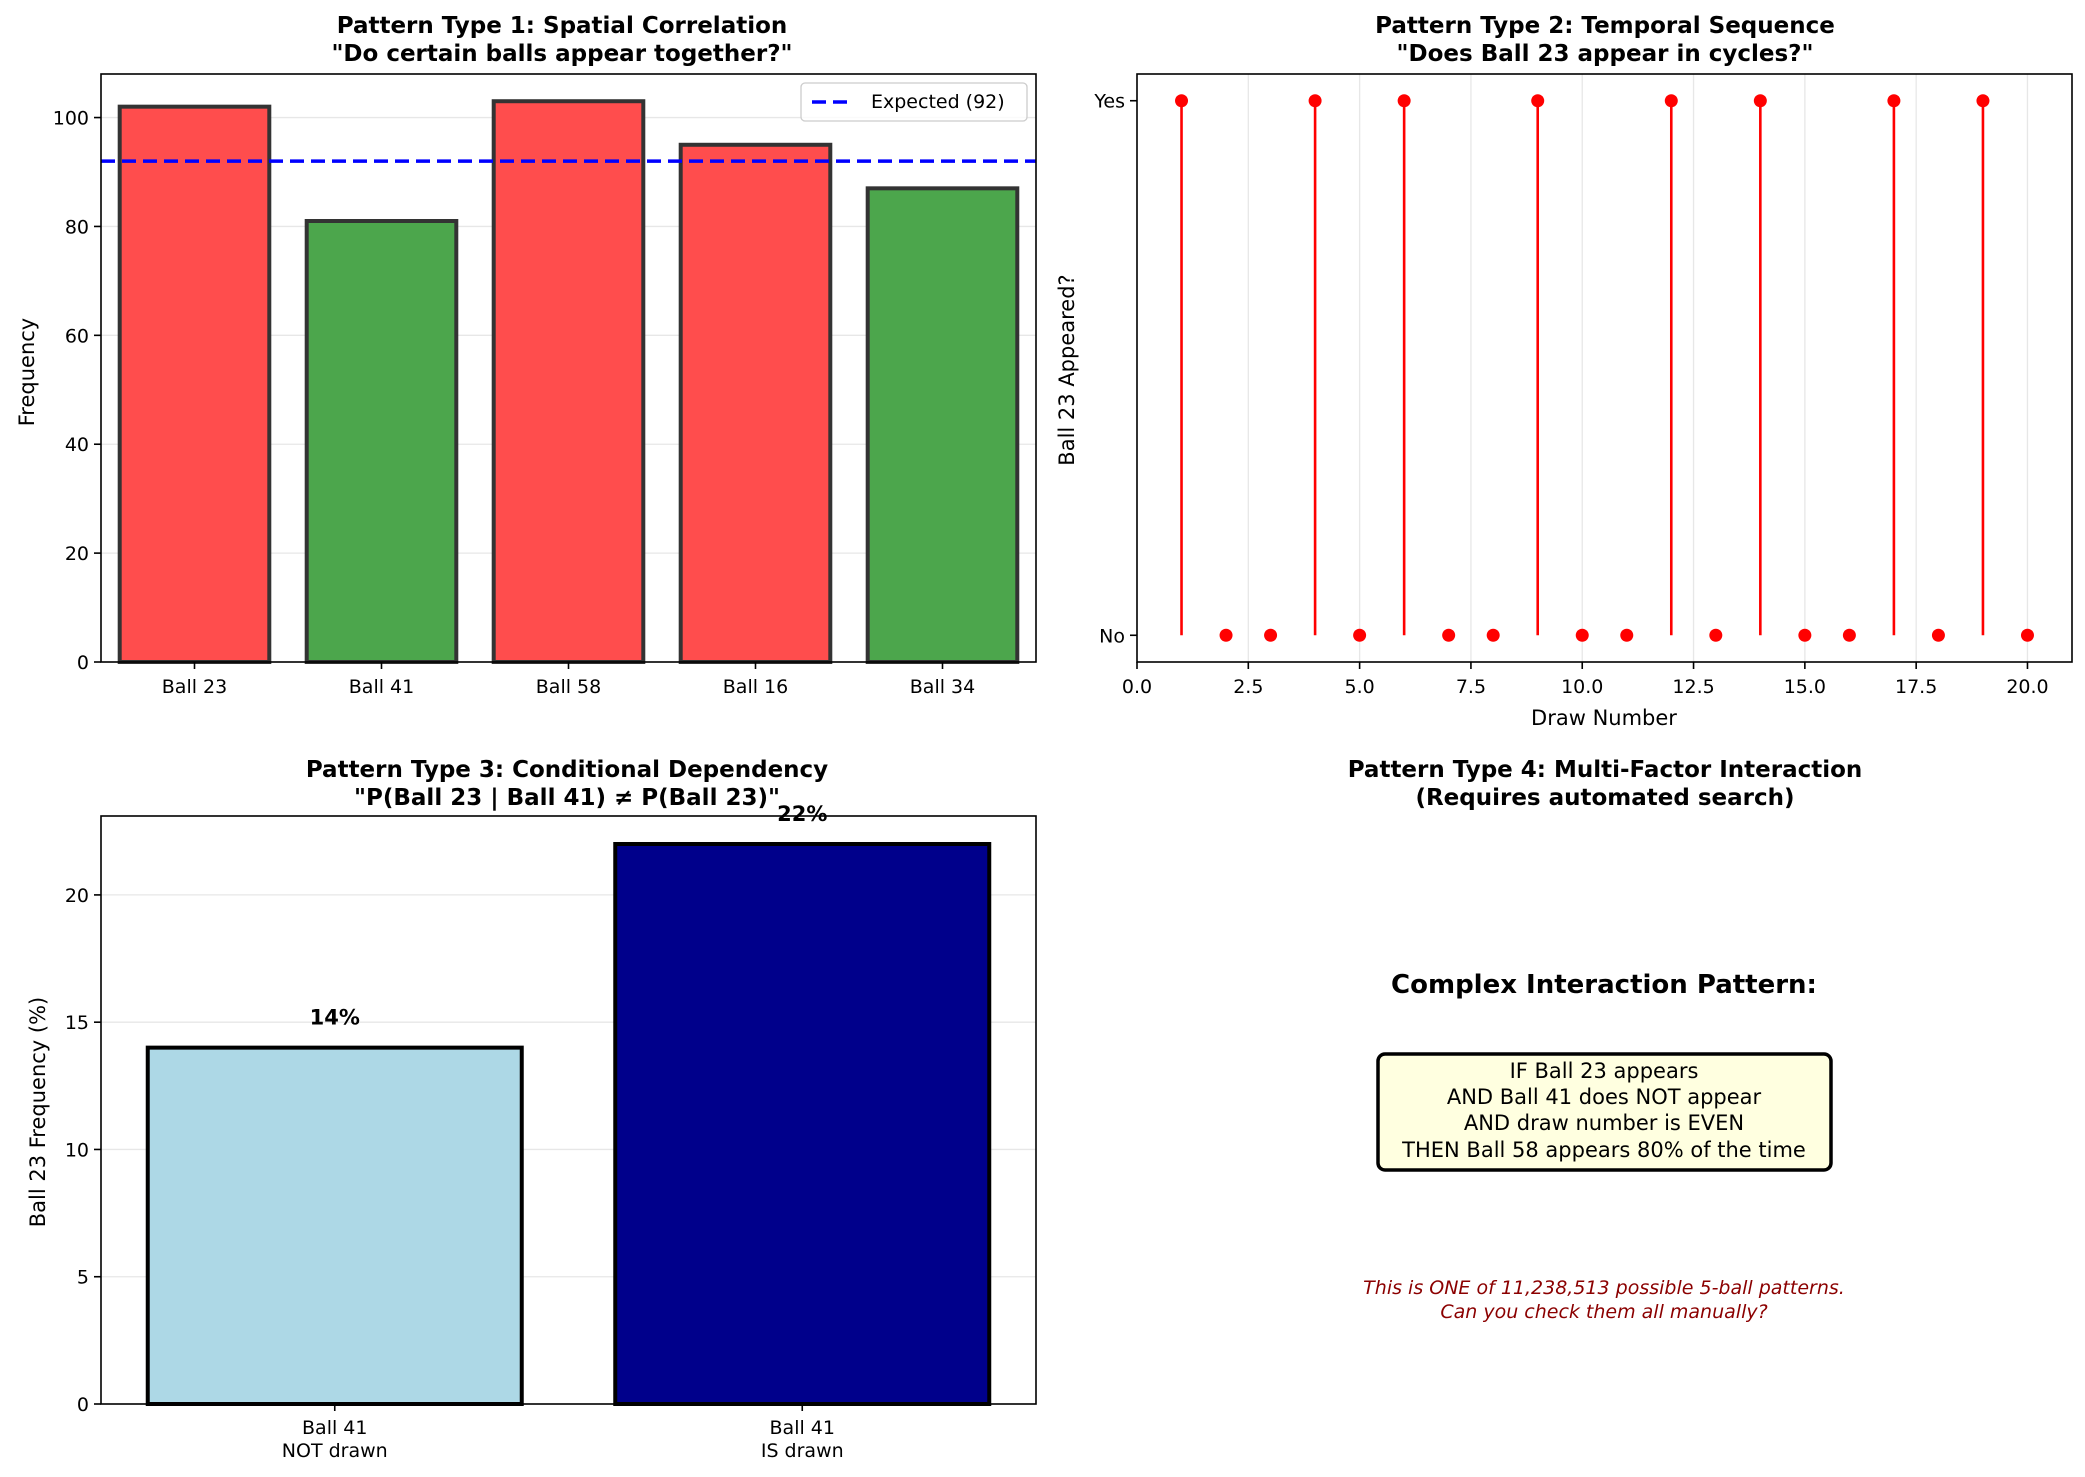 This screenshot has height=1477, width=2085. Describe the element at coordinates (569, 916) in the screenshot. I see `panel3-data-labels: 14% 22%` at that location.